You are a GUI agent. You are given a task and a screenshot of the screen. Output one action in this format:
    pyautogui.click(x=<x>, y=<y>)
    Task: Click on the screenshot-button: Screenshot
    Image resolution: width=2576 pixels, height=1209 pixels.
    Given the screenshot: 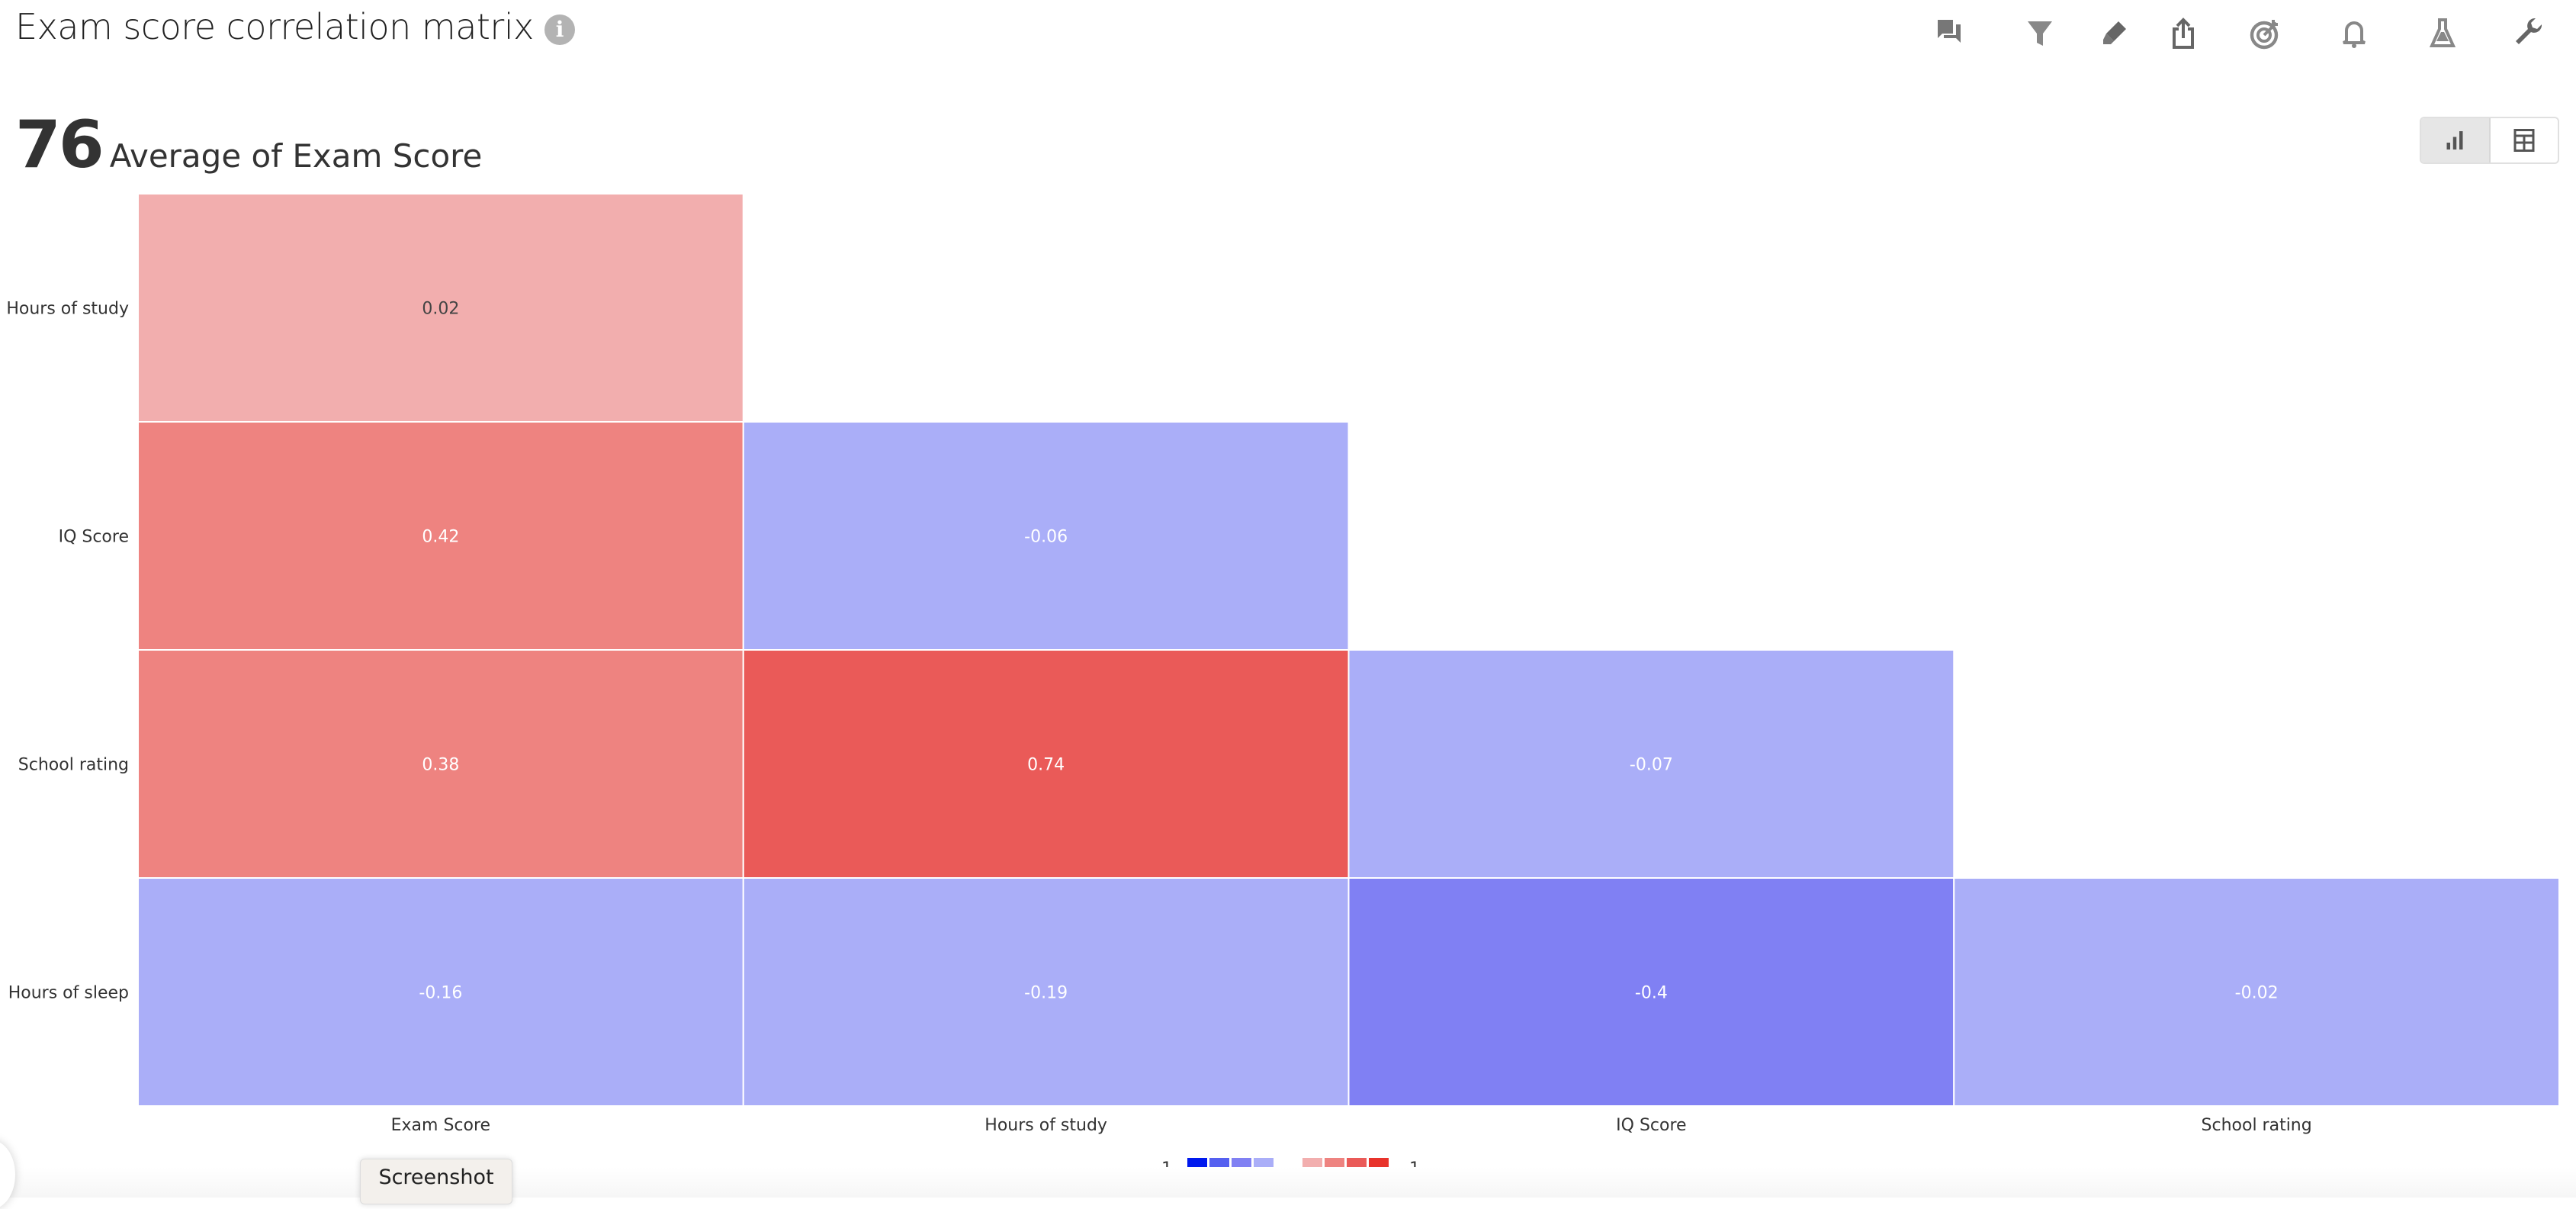 What is the action you would take?
    pyautogui.click(x=436, y=1181)
    